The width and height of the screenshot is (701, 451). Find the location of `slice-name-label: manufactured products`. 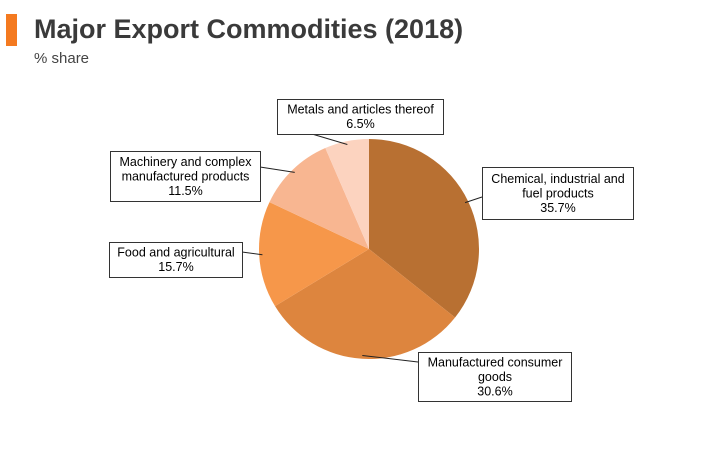

slice-name-label: manufactured products is located at coordinates (186, 176).